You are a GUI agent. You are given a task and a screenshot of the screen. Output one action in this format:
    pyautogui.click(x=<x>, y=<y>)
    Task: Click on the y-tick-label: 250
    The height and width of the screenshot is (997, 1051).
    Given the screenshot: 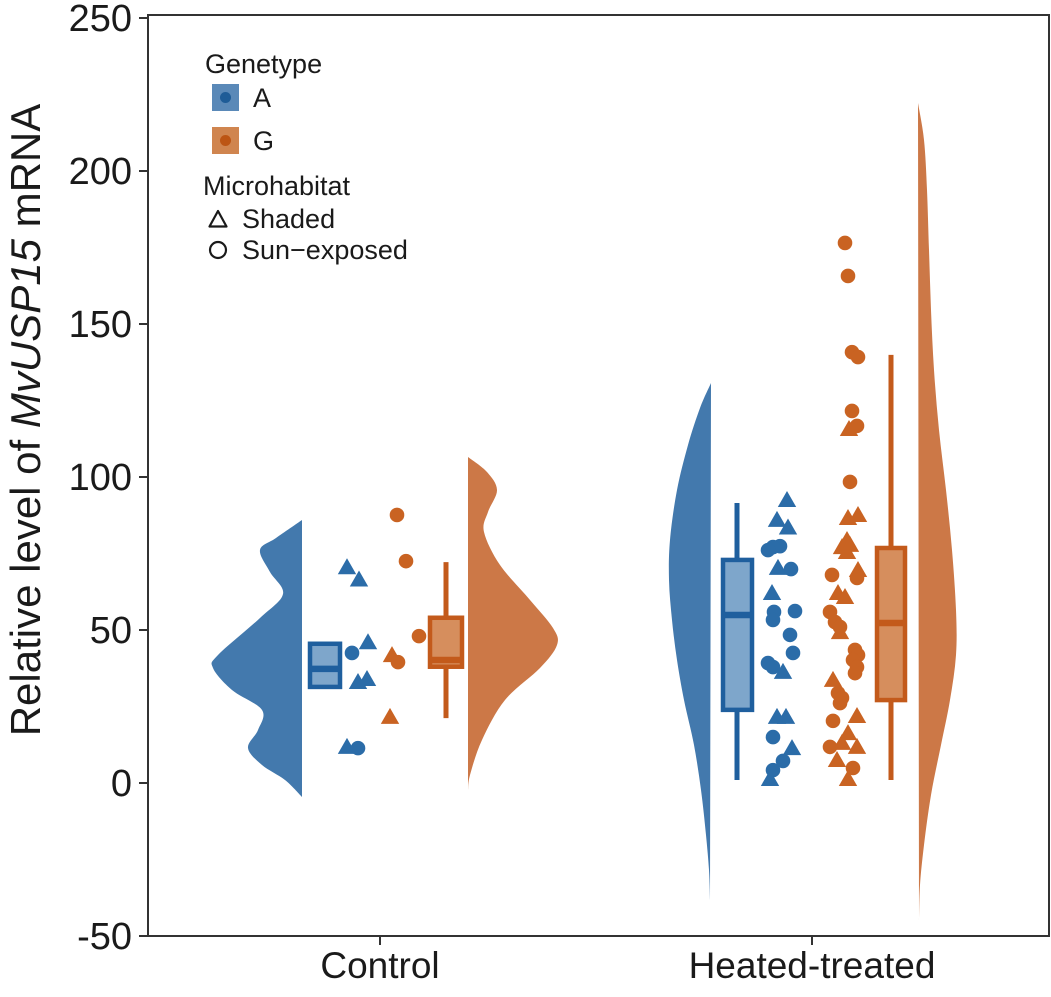 What is the action you would take?
    pyautogui.click(x=100, y=20)
    